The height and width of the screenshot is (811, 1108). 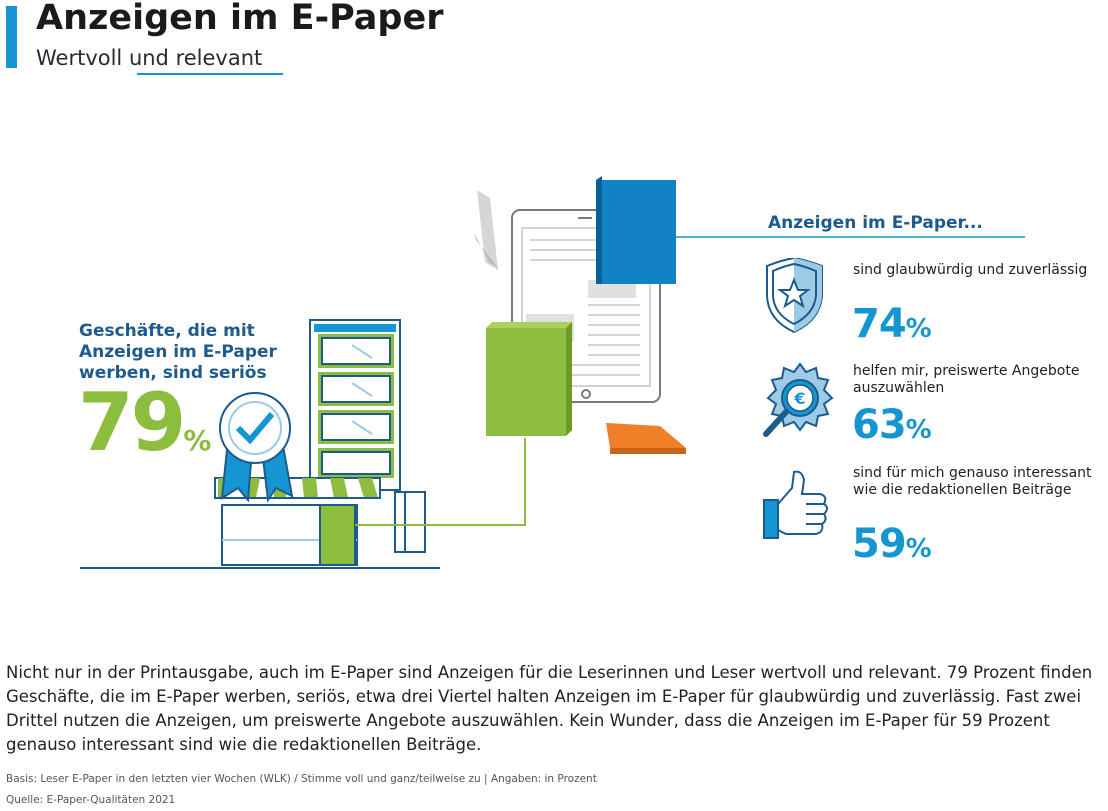 What do you see at coordinates (240, 19) in the screenshot?
I see `page-title: Anzeigen im E-Paper` at bounding box center [240, 19].